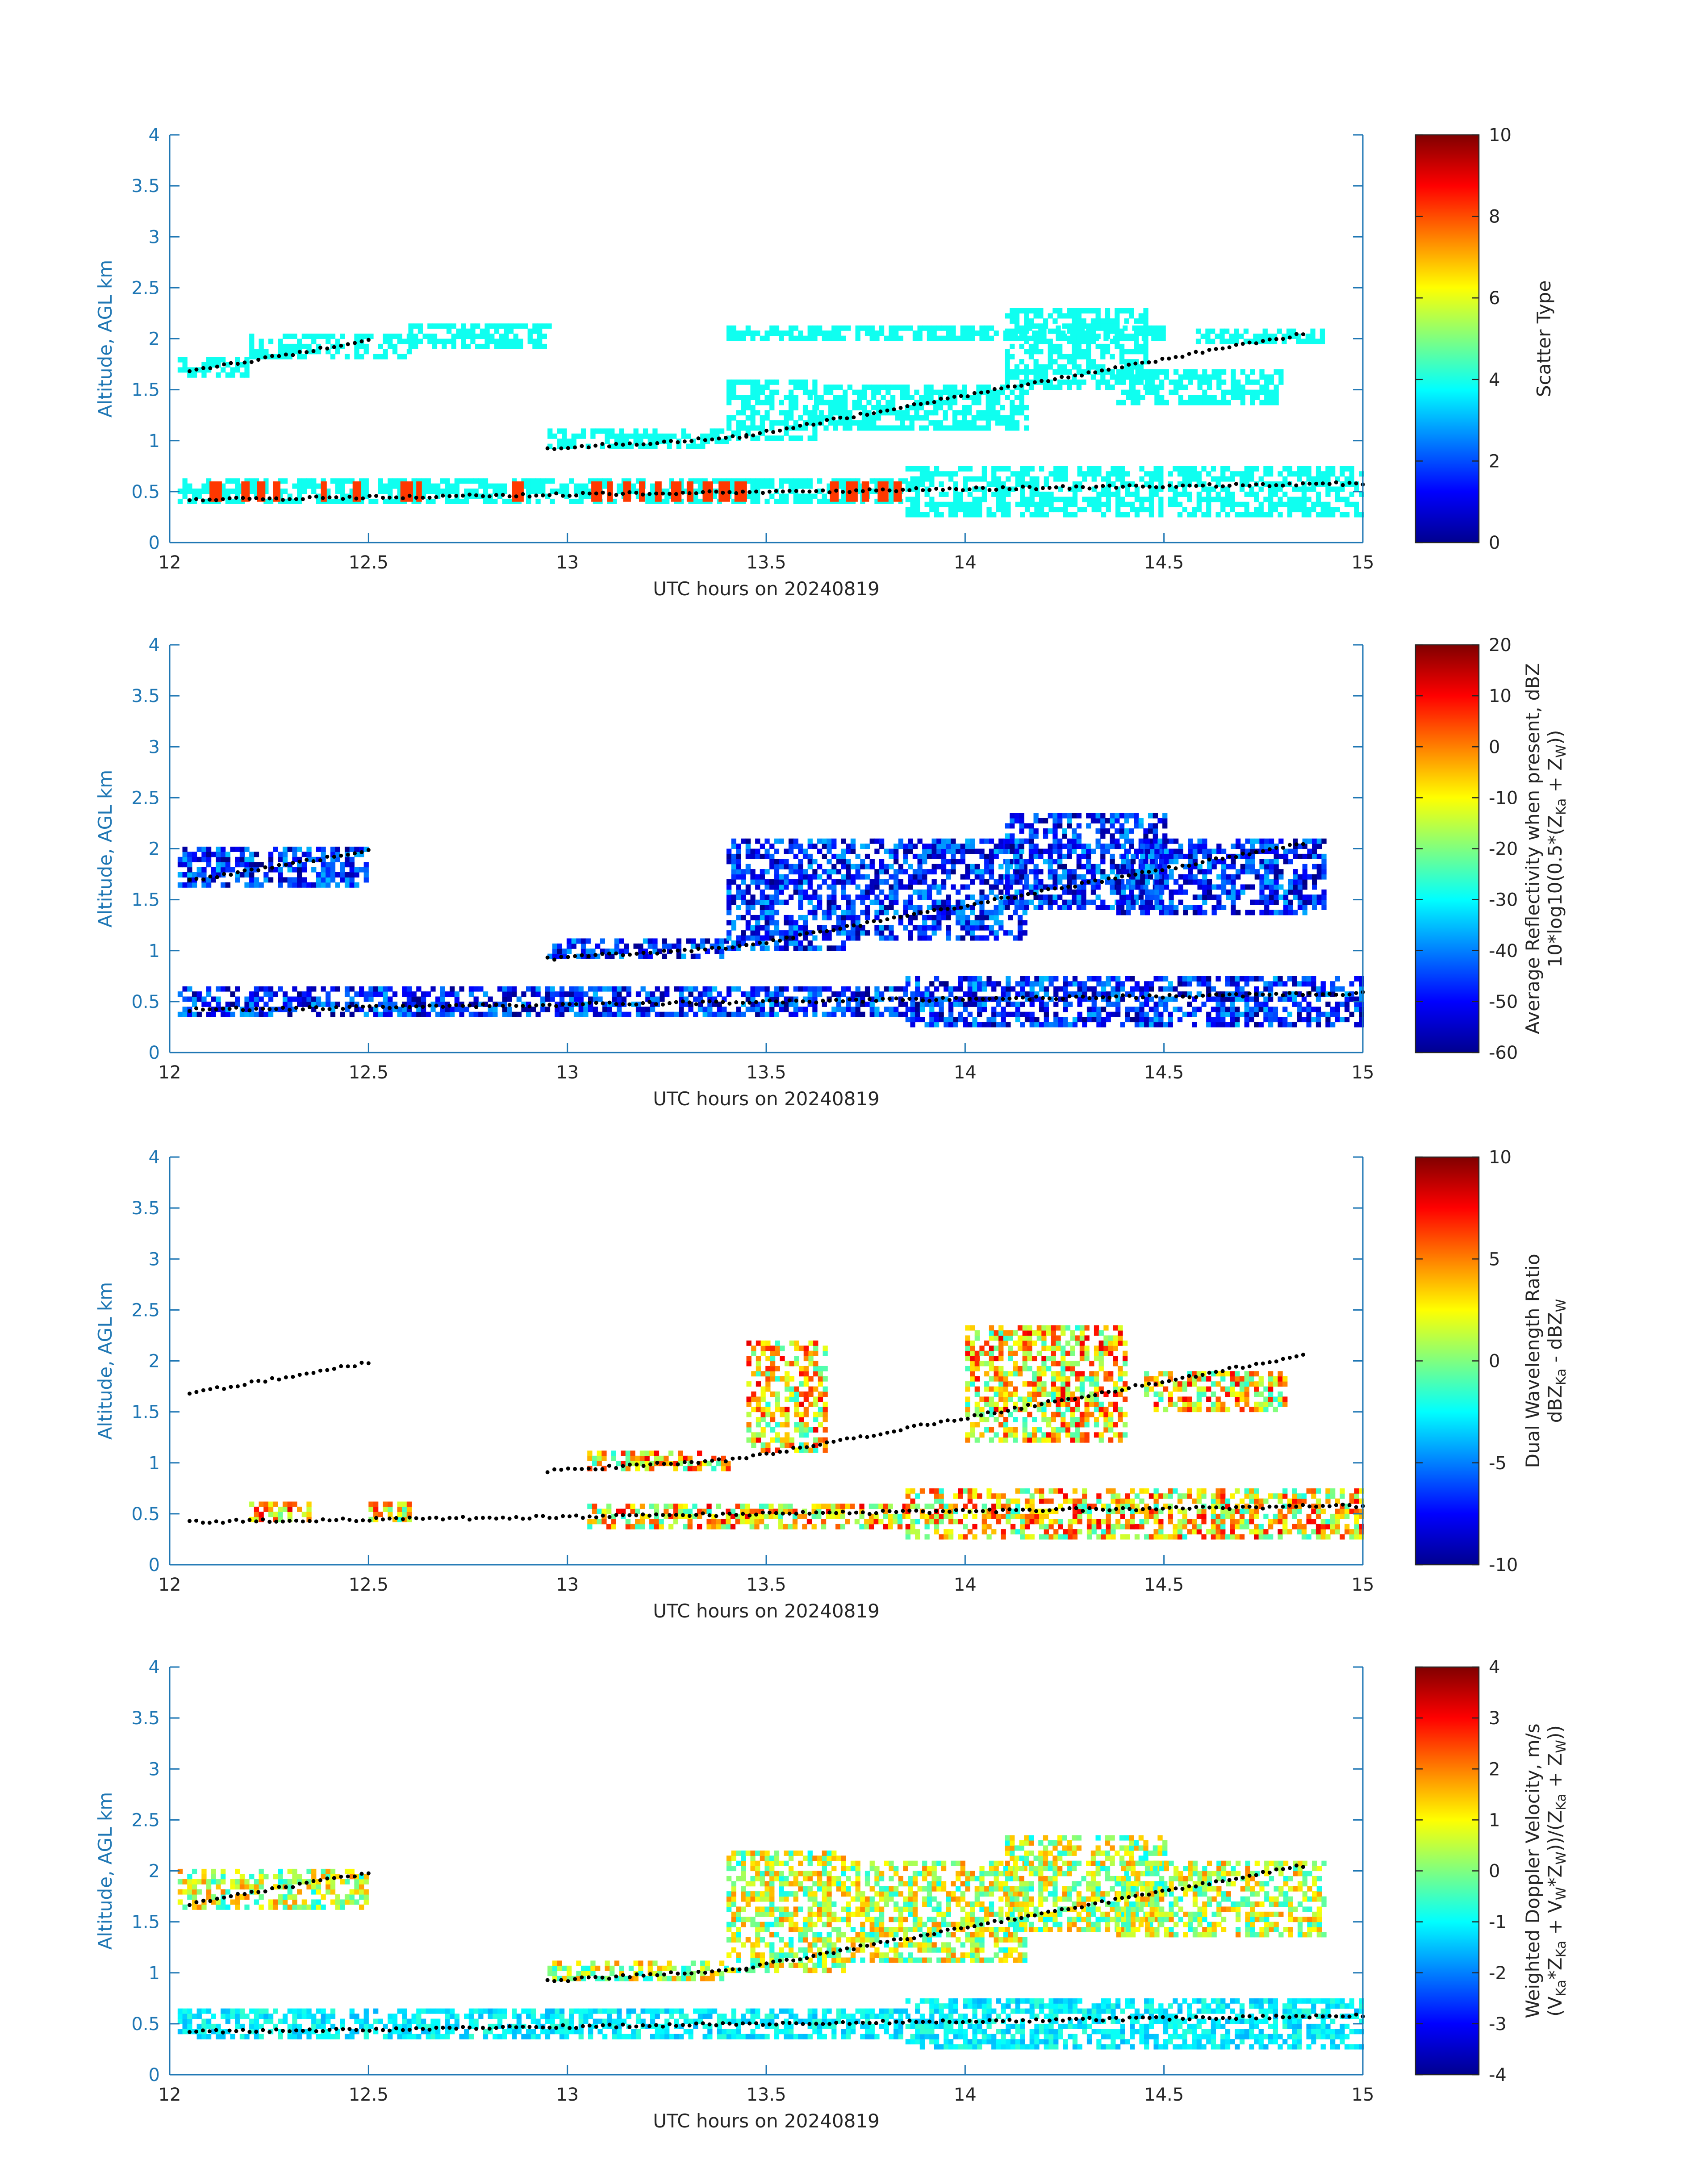  I want to click on y-tick-label: 0, so click(154, 543).